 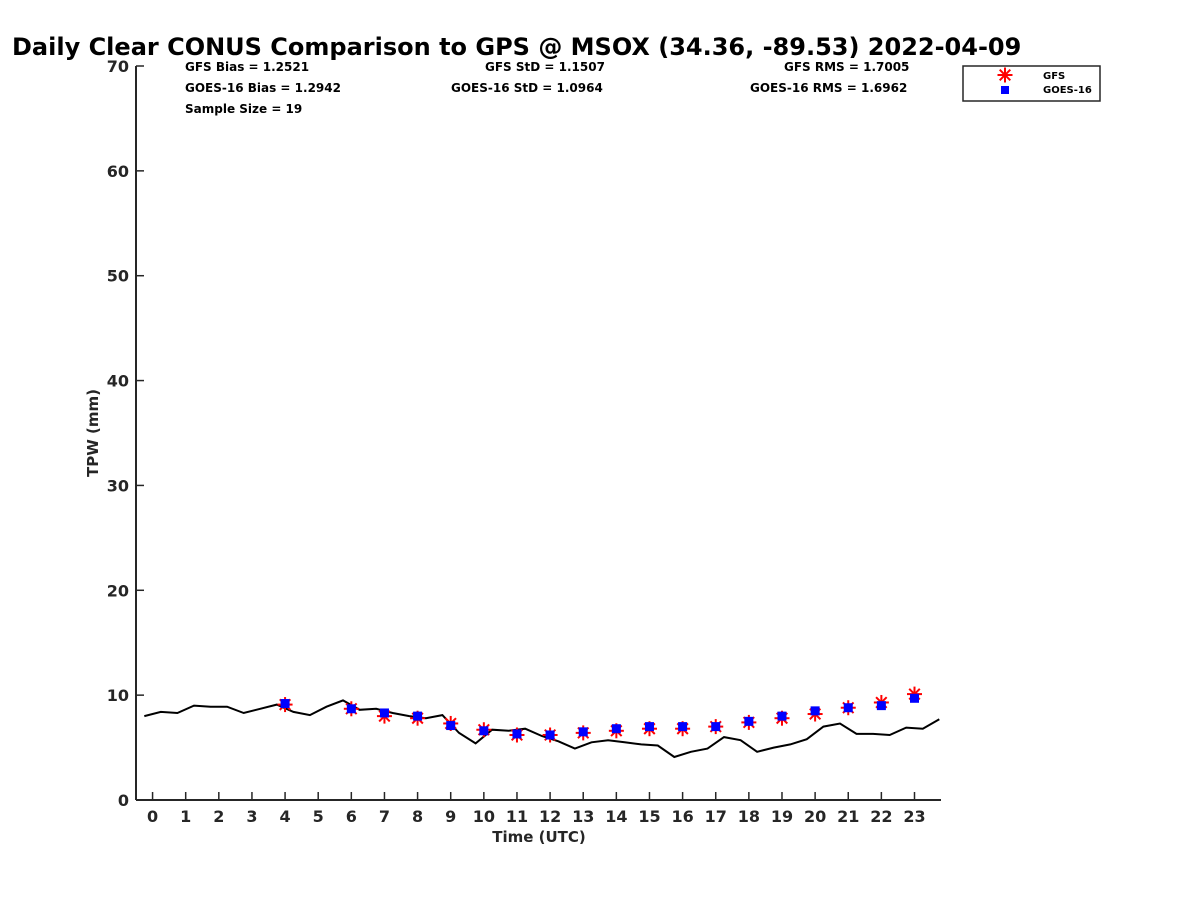 What do you see at coordinates (539, 837) in the screenshot?
I see `x-axis-label: Time (UTC)` at bounding box center [539, 837].